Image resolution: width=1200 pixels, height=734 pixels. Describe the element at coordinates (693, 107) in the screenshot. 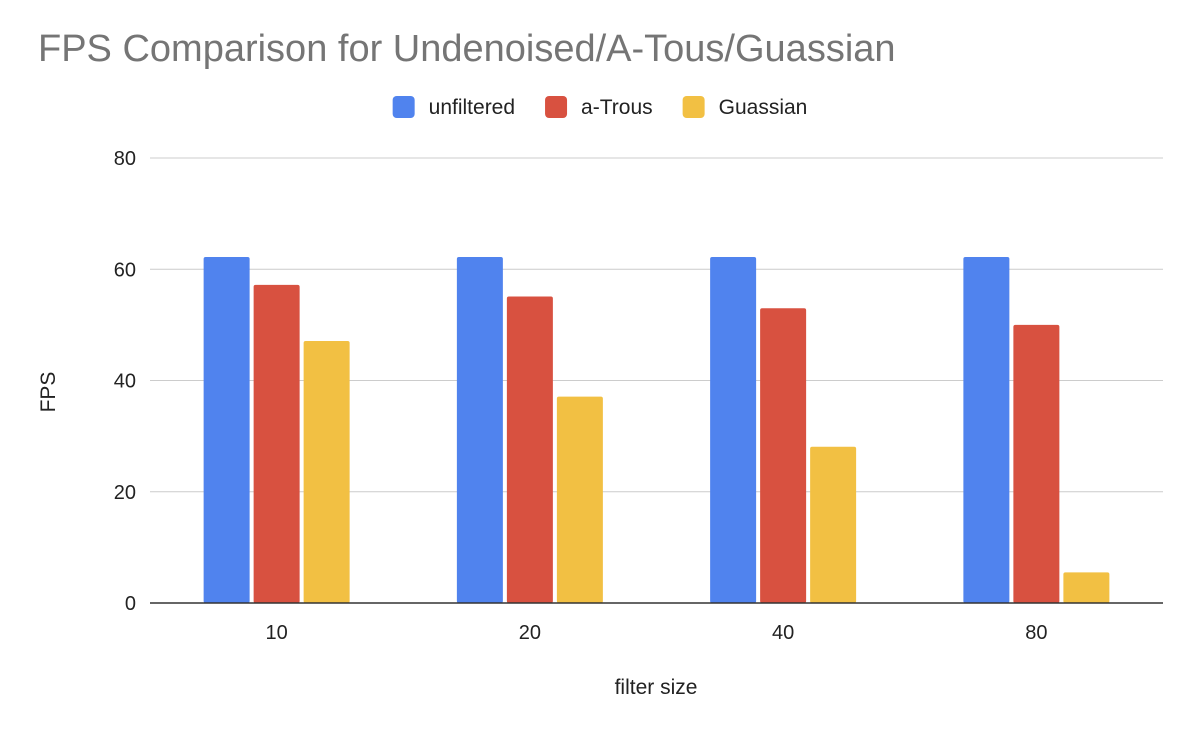

I see `legend-swatch-guassian` at that location.